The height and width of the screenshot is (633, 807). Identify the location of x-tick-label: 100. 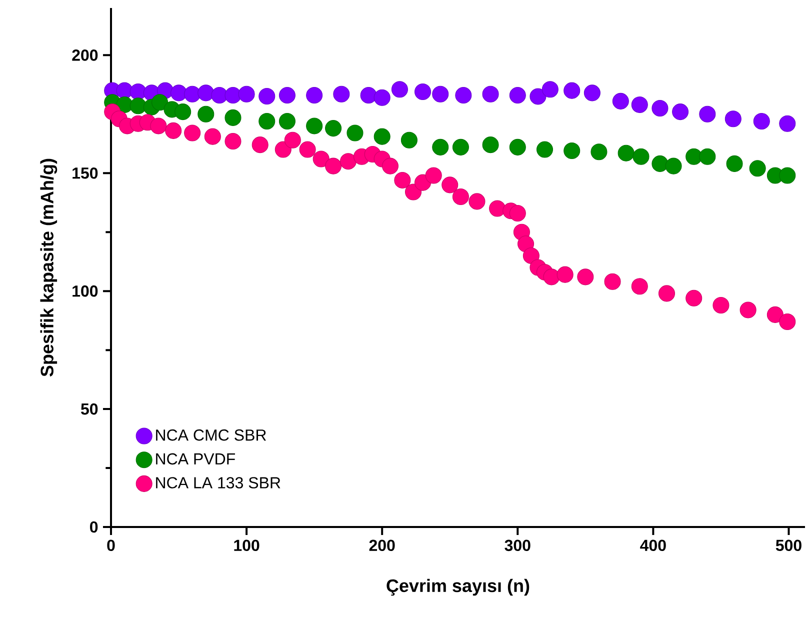
(247, 546).